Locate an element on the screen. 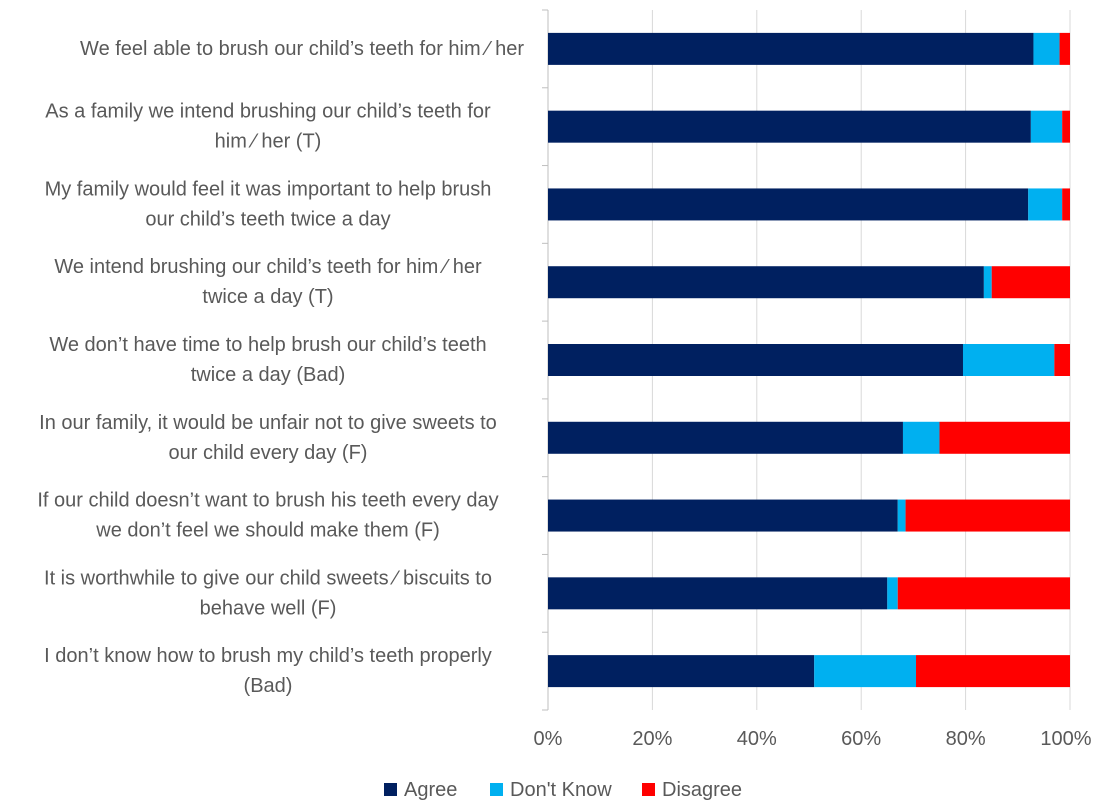 Image resolution: width=1100 pixels, height=802 pixels. x-tick-label: 60% is located at coordinates (861, 739).